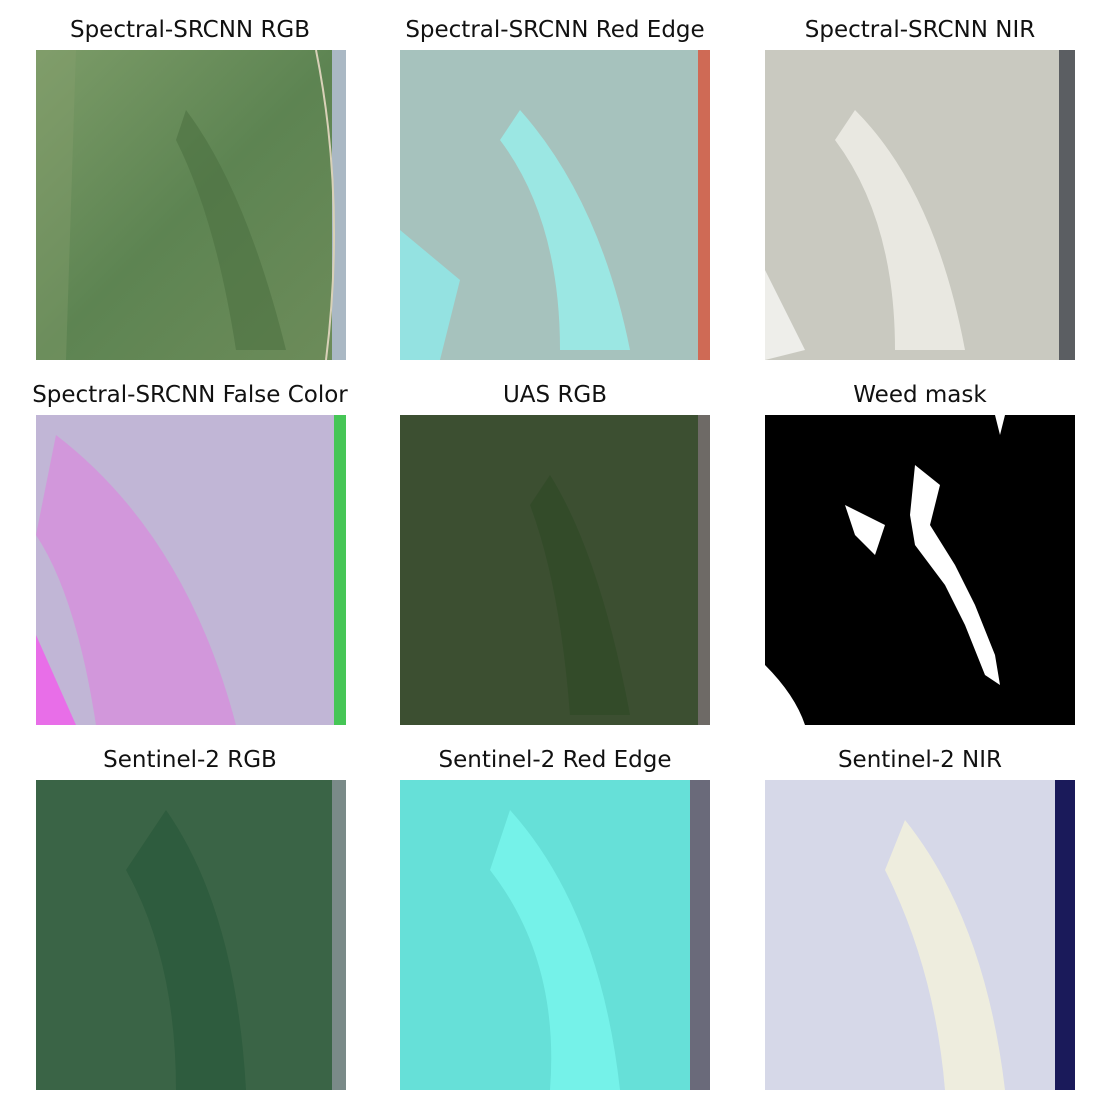 The image size is (1110, 1110). I want to click on uas-rgb-image, so click(555, 570).